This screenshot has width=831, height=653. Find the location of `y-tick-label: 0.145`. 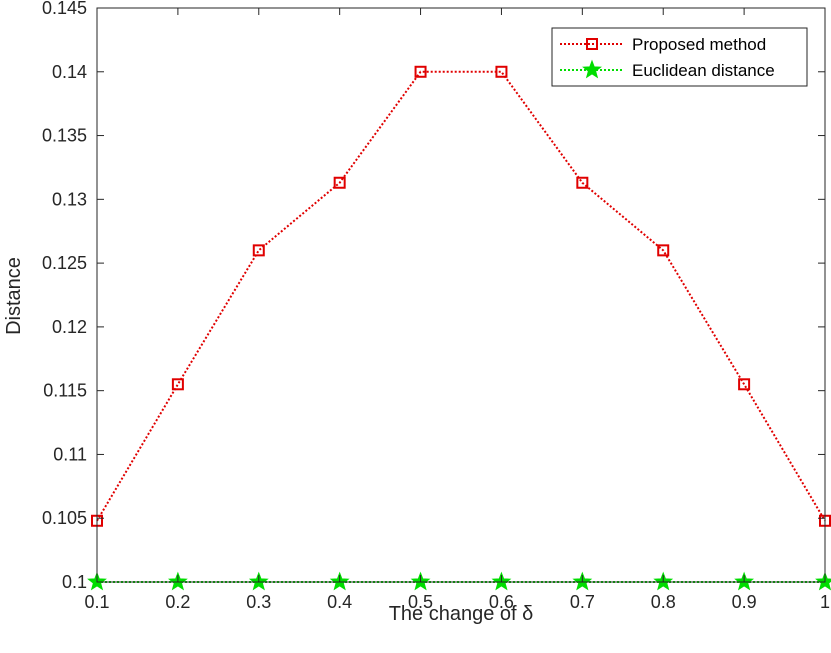

y-tick-label: 0.145 is located at coordinates (64, 9).